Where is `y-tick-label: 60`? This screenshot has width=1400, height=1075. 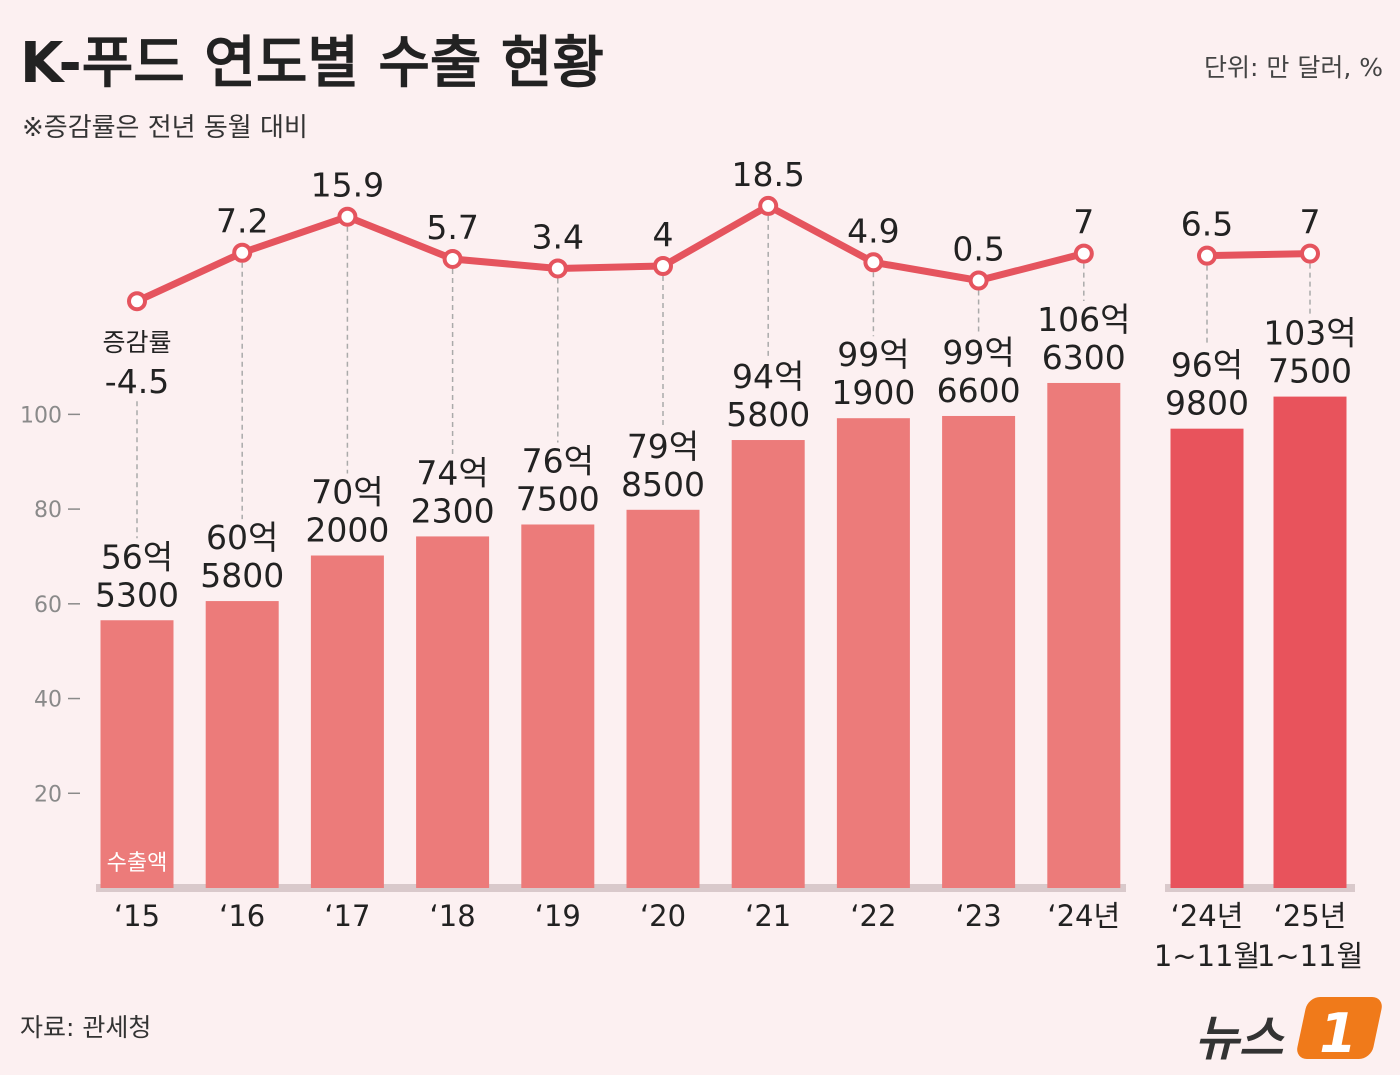 y-tick-label: 60 is located at coordinates (48, 605).